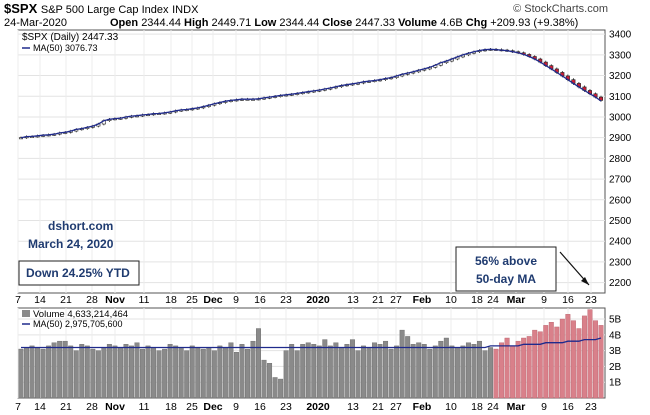 The width and height of the screenshot is (650, 415). What do you see at coordinates (192, 407) in the screenshot?
I see `x-tick-label: 25` at bounding box center [192, 407].